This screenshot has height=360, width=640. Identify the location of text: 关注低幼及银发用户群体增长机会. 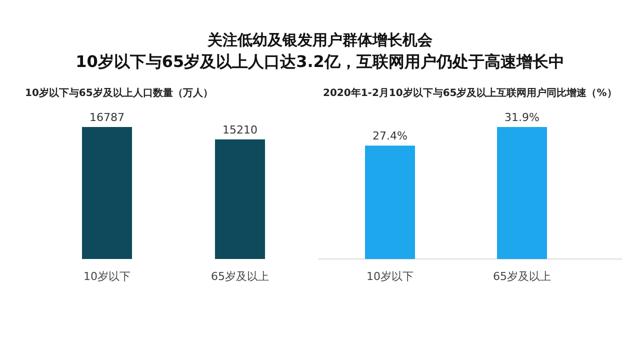
(320, 40).